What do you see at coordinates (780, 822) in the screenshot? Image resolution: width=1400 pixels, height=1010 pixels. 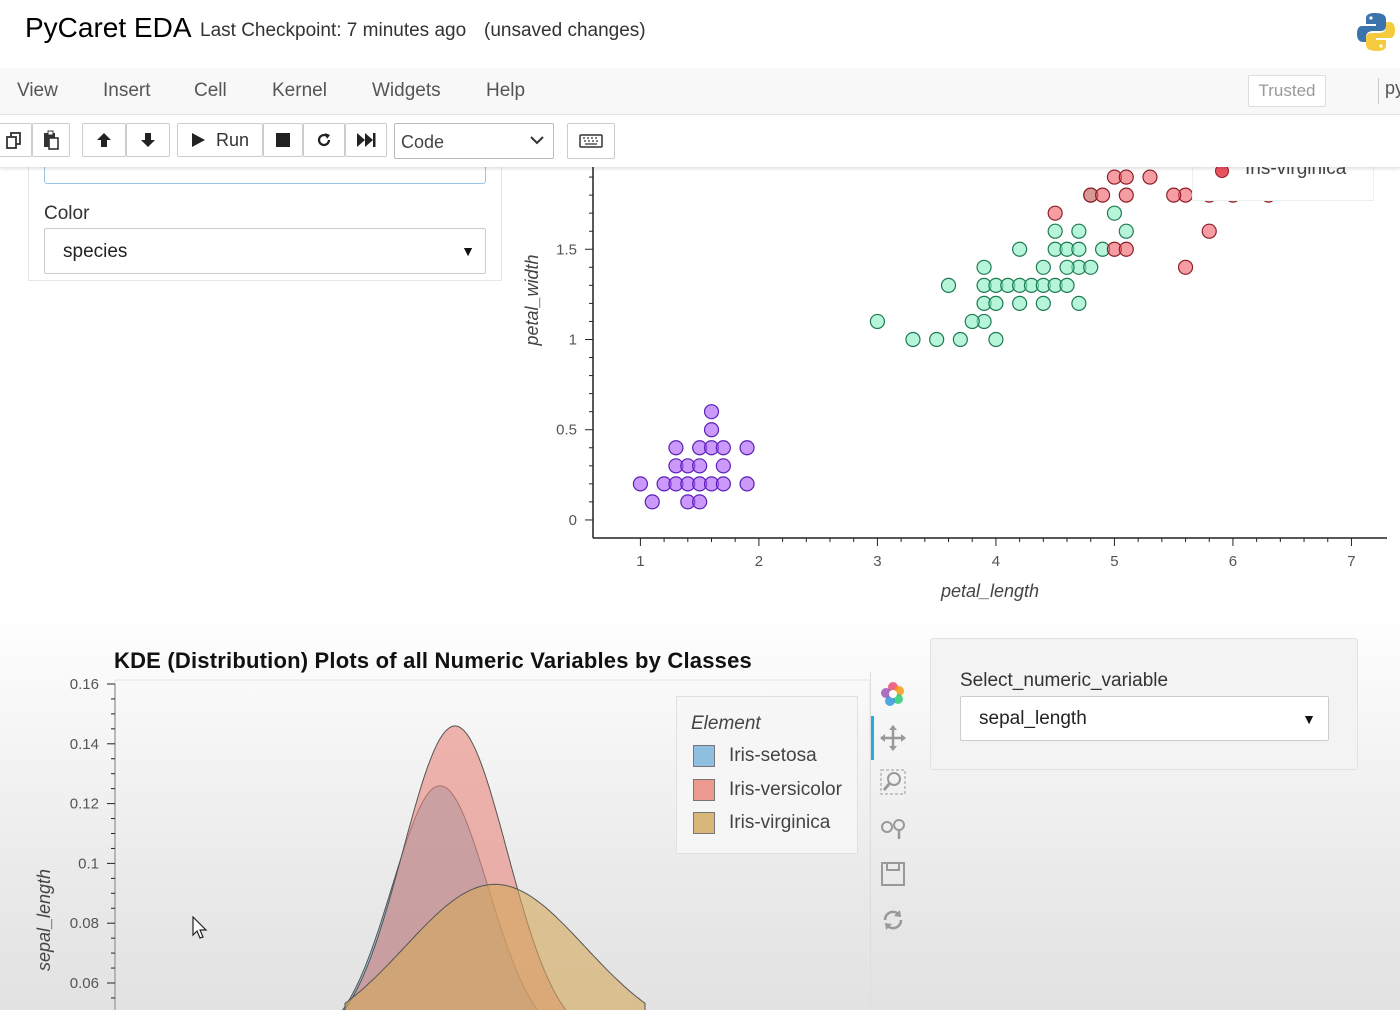 I see `legend-label-virginica-kde: Iris-virginica` at bounding box center [780, 822].